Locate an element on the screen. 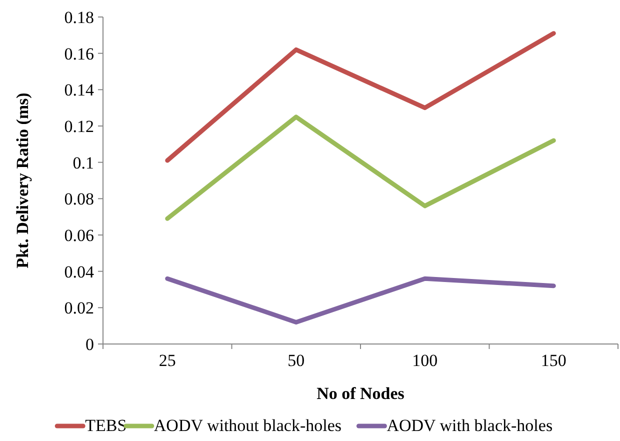  y-tick-label: 0.1 is located at coordinates (83, 162).